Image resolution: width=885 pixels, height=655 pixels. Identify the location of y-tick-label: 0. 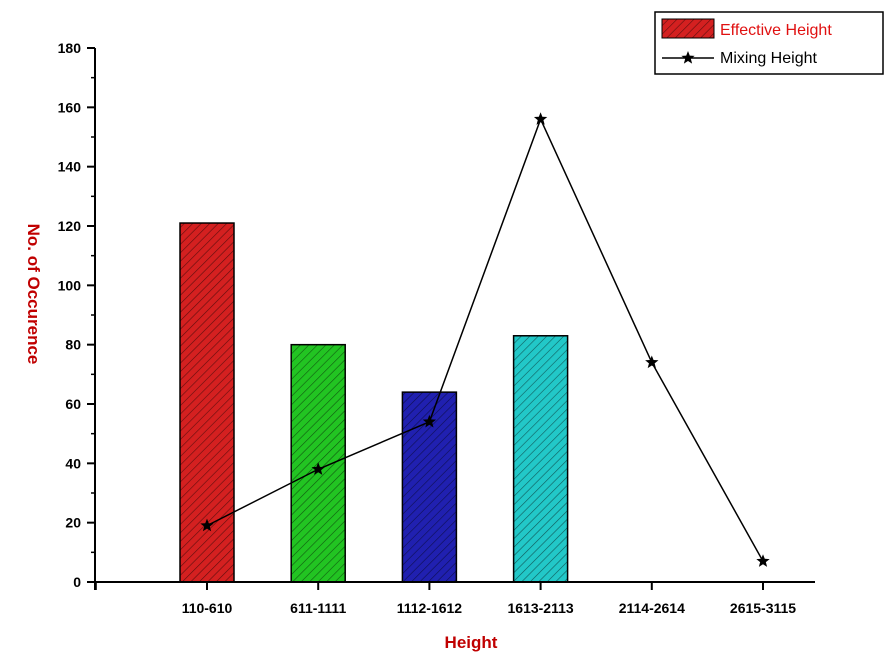
(77, 582).